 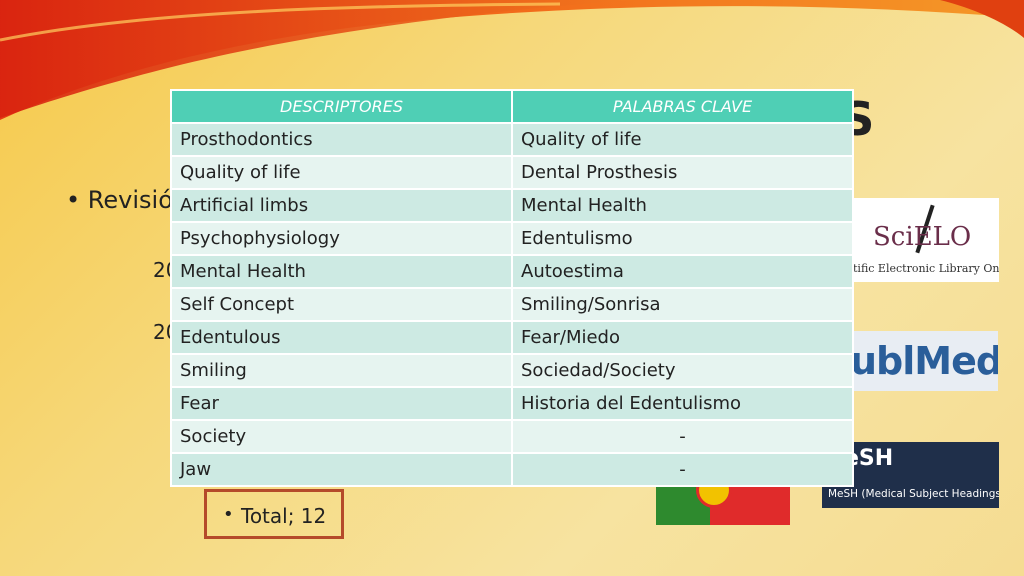 What do you see at coordinates (341, 337) in the screenshot?
I see `descriptor-cell: Edentulous` at bounding box center [341, 337].